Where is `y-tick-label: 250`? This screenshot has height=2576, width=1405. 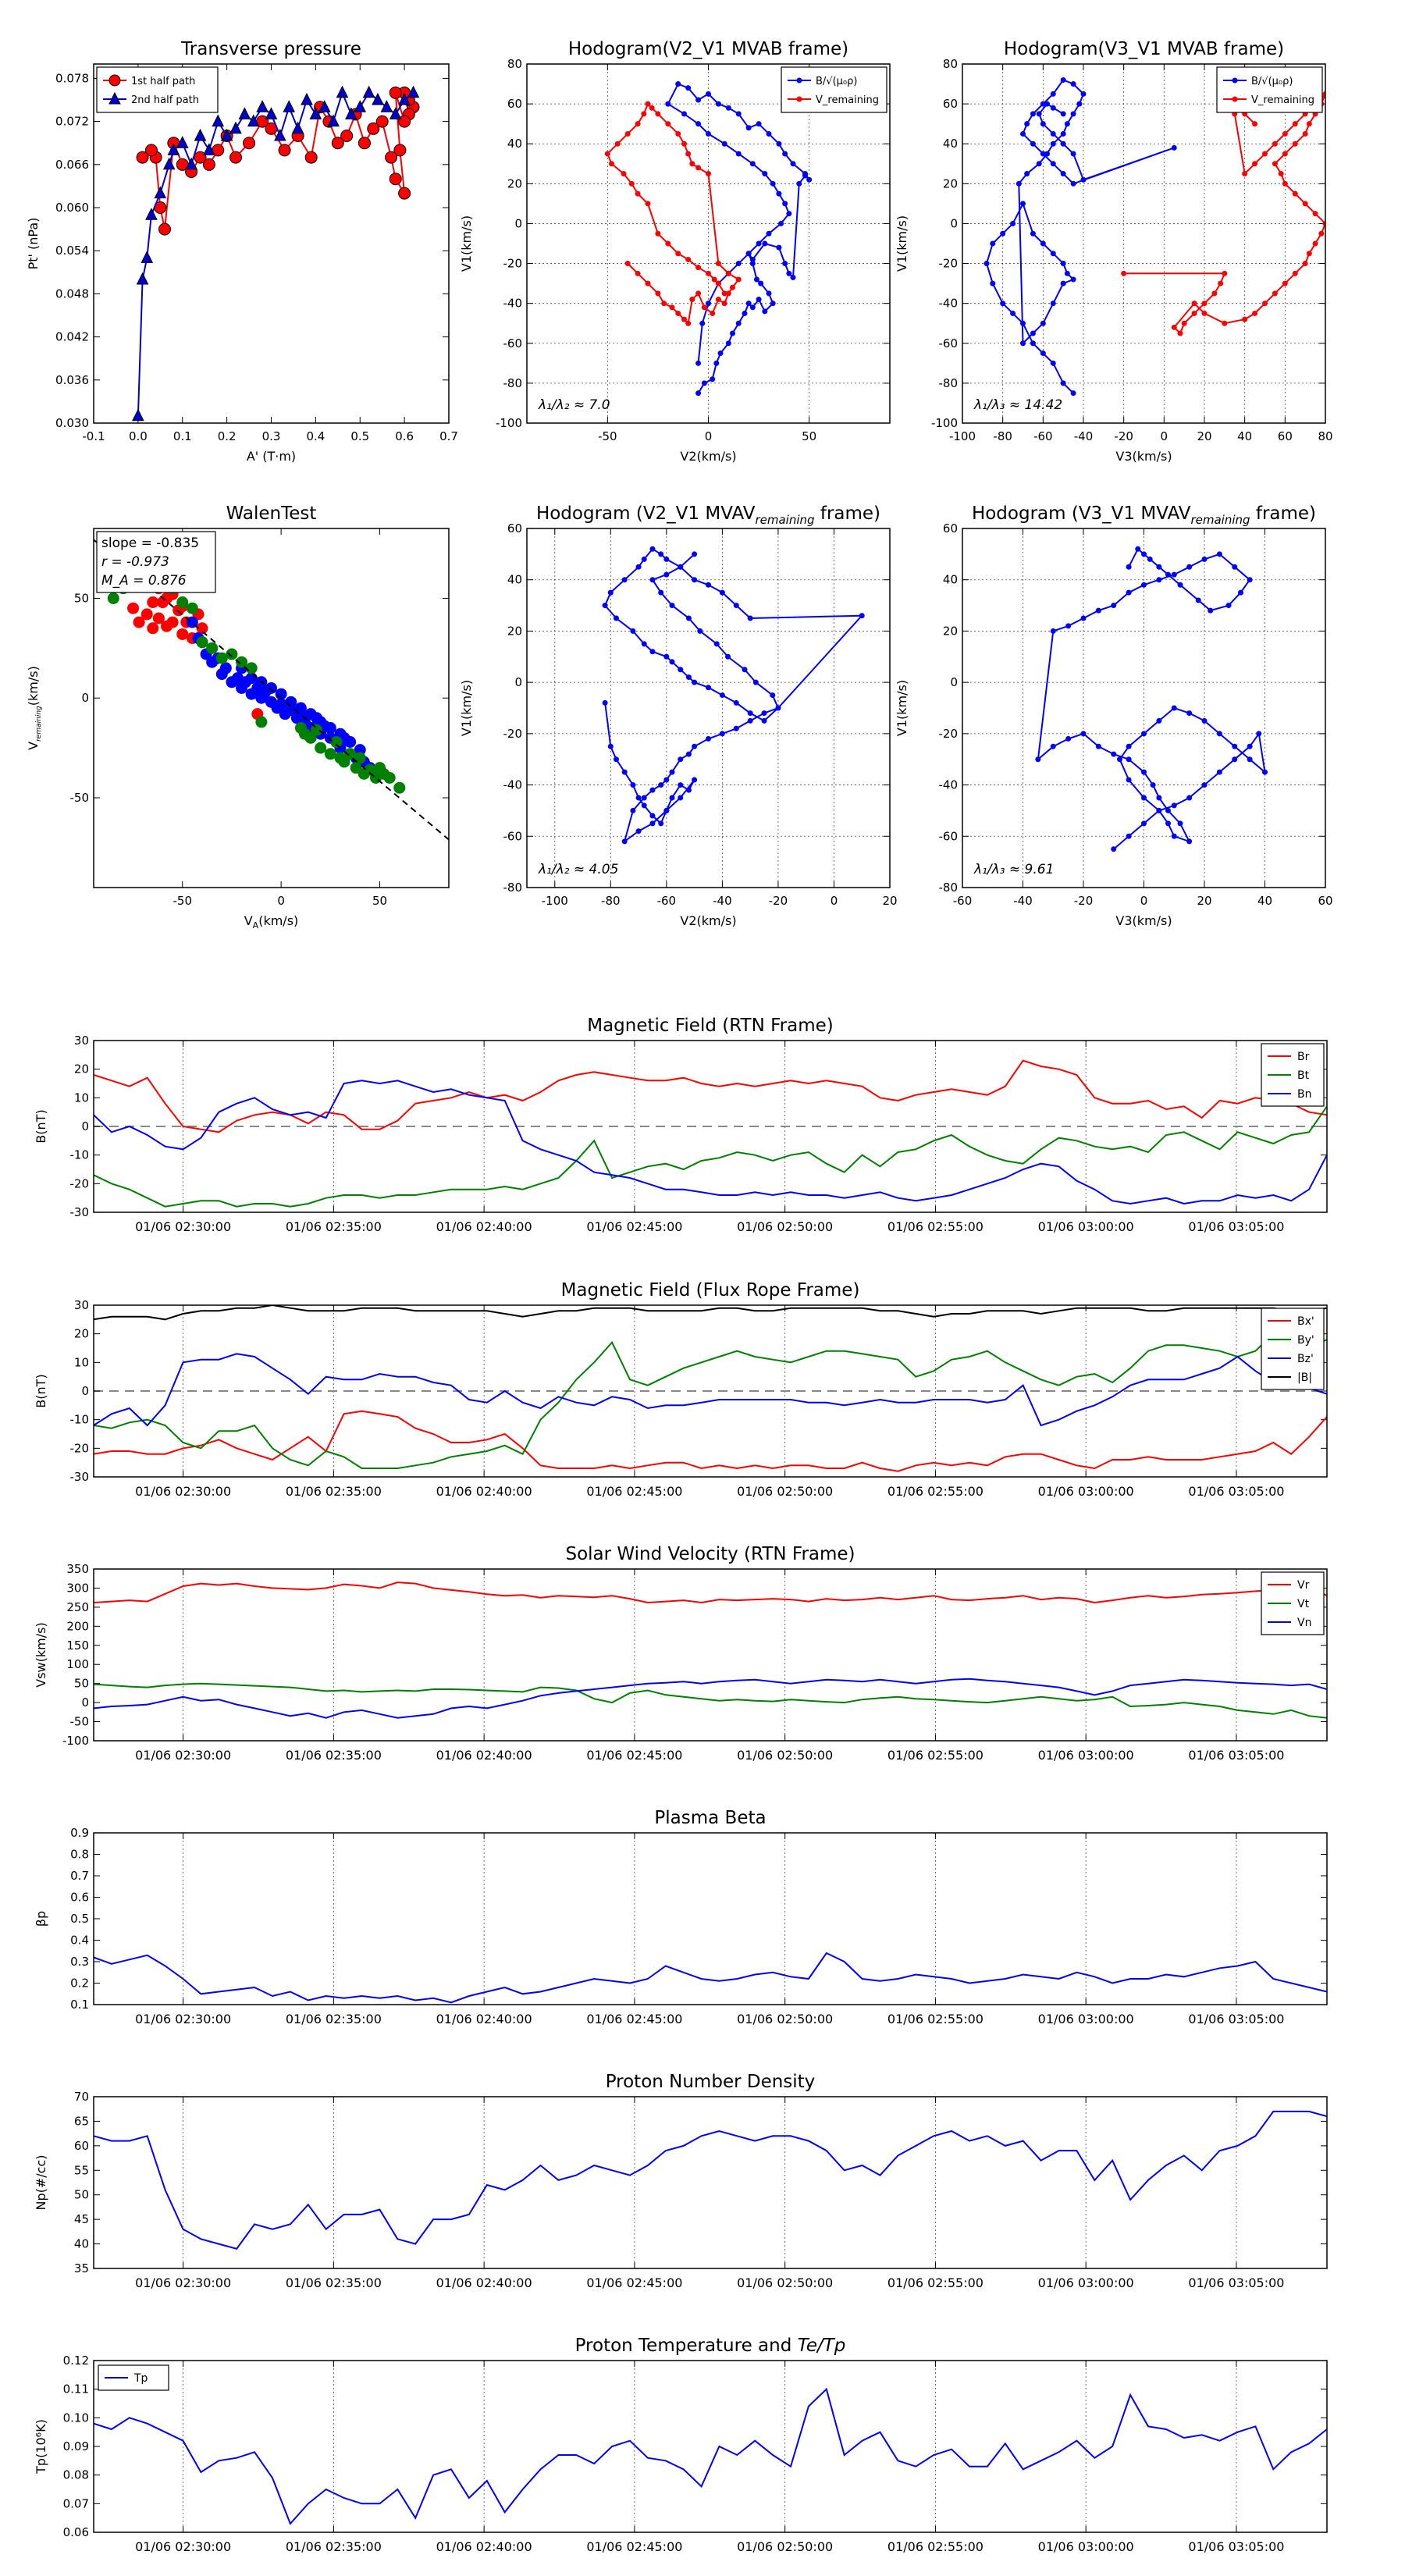 y-tick-label: 250 is located at coordinates (77, 1607).